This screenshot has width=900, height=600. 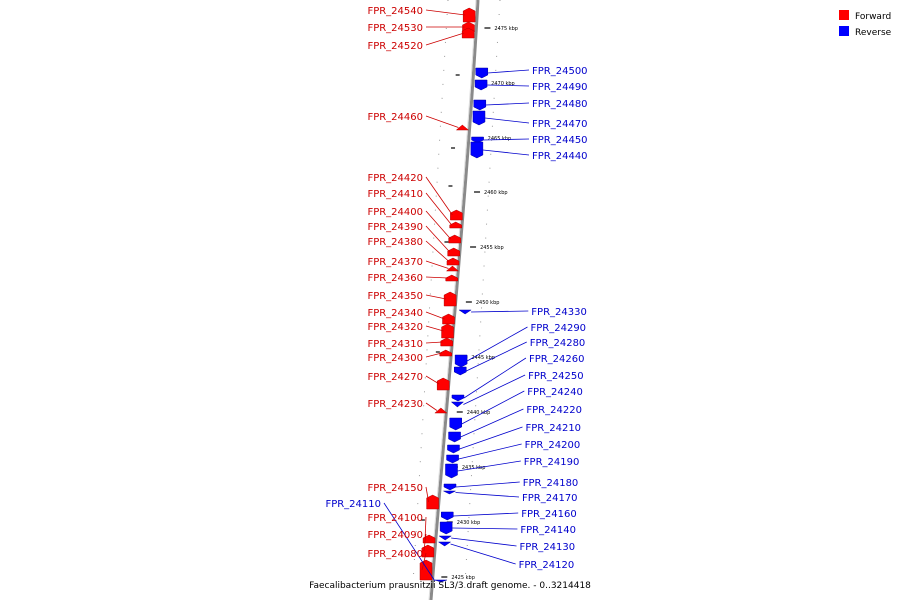 I want to click on forward-gene-label: FPR_24090, so click(x=395, y=535).